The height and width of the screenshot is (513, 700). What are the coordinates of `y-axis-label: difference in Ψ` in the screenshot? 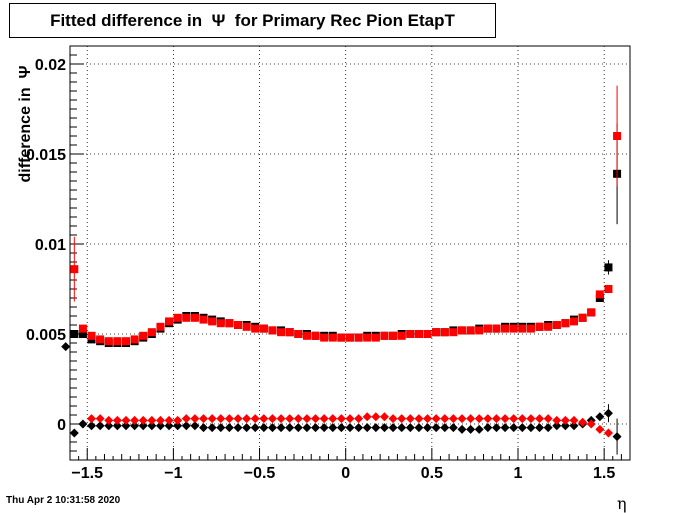 It's located at (25, 124).